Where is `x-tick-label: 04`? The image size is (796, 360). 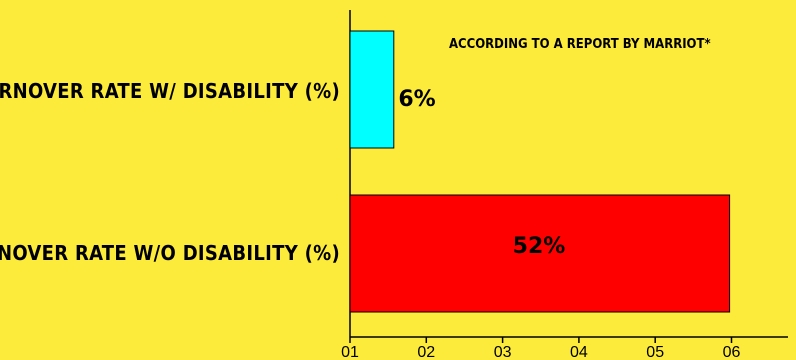
x-tick-label: 04 is located at coordinates (579, 352).